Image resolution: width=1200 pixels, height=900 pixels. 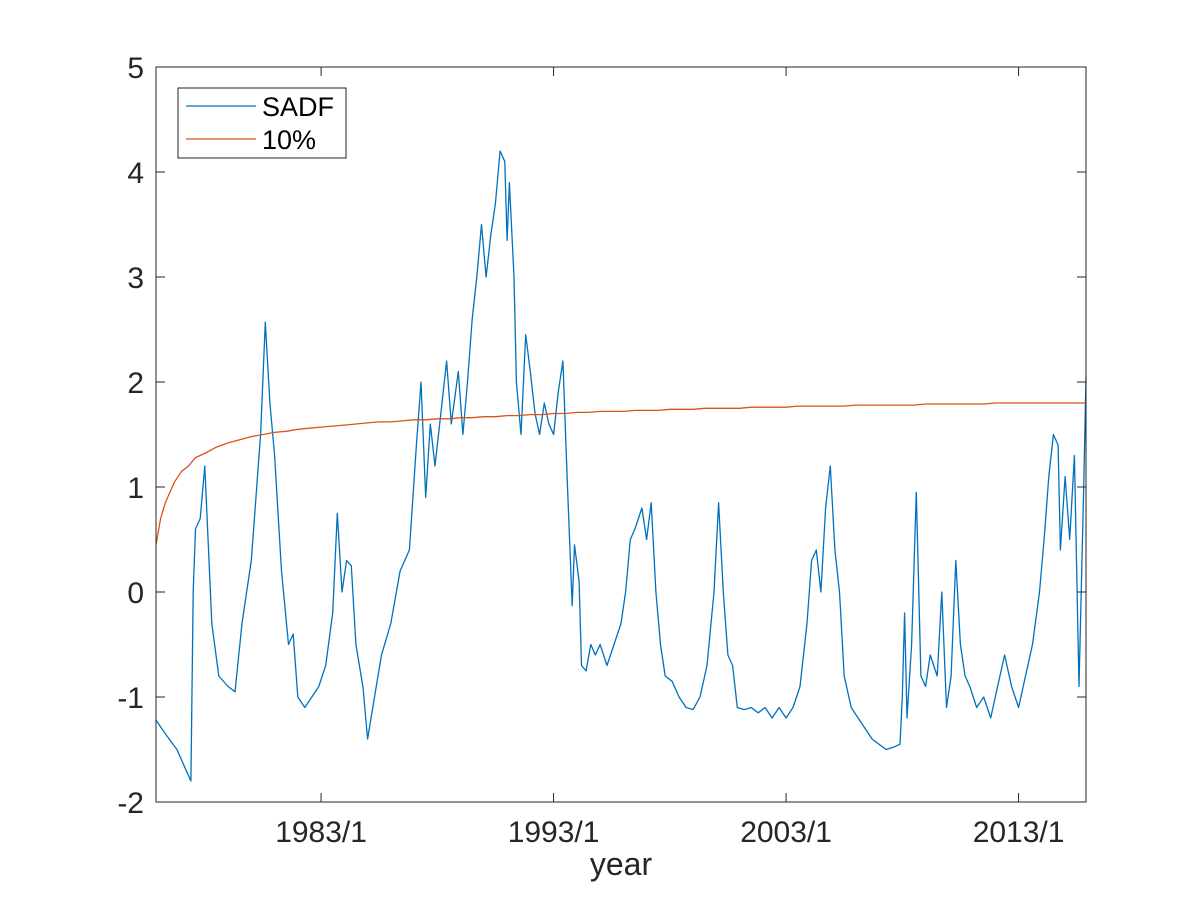 I want to click on legend-entry: SADF, so click(x=298, y=107).